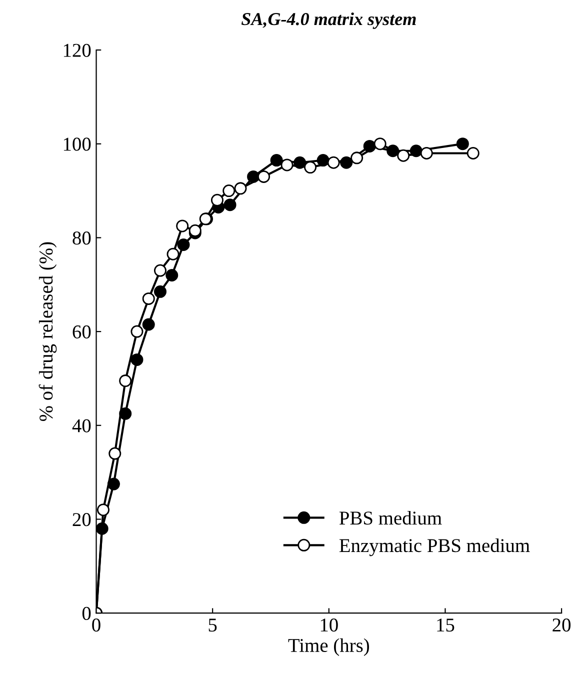  Describe the element at coordinates (47, 332) in the screenshot. I see `y-axis-title: % of drug released (%)` at that location.